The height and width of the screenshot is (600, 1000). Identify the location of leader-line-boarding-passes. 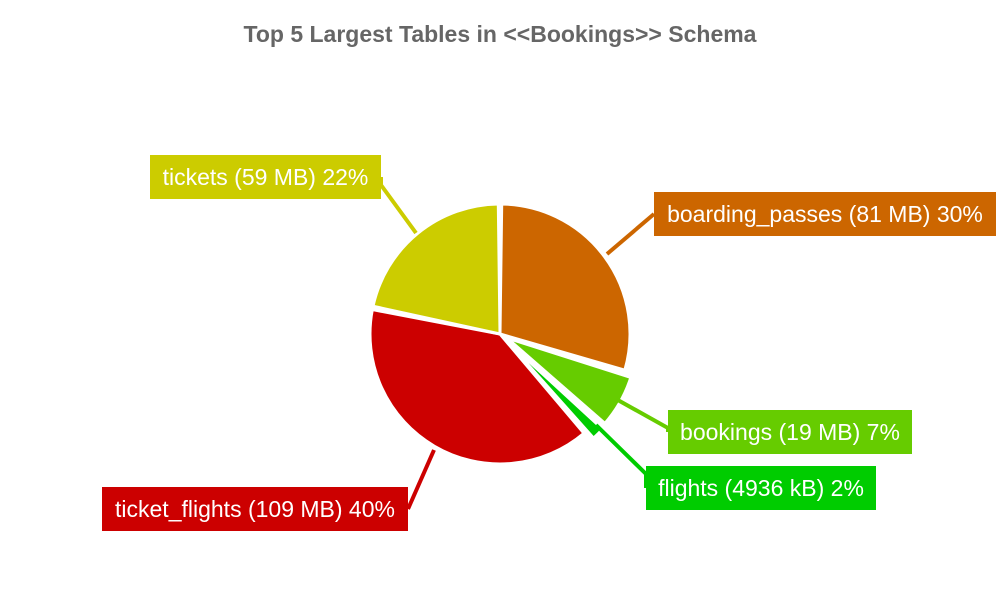
(630, 234).